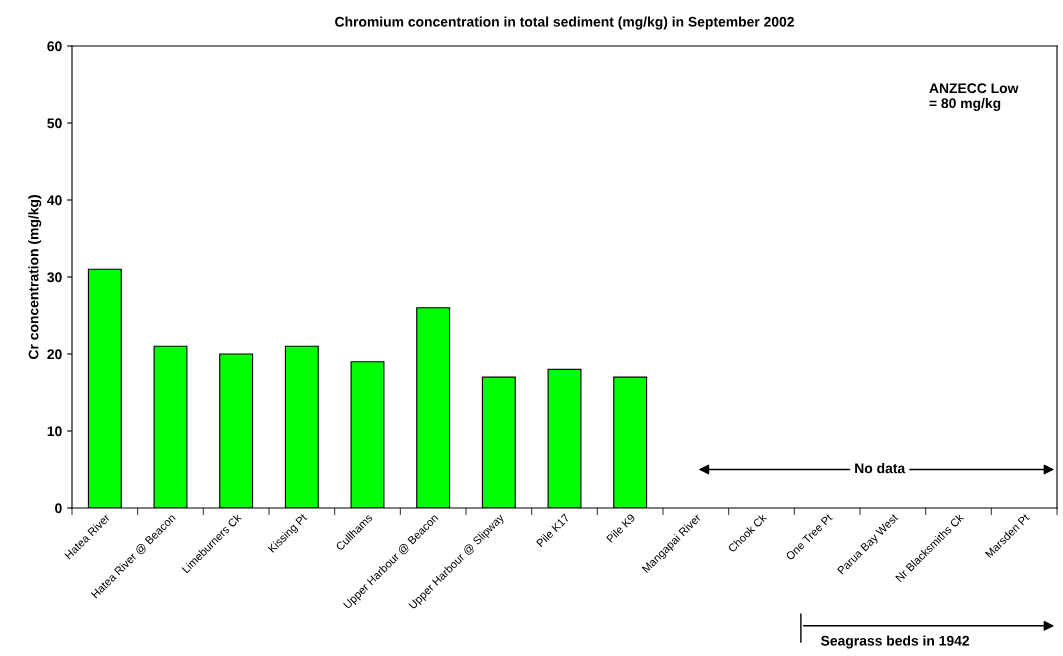  Describe the element at coordinates (54, 123) in the screenshot. I see `y-tick-label: 50` at that location.